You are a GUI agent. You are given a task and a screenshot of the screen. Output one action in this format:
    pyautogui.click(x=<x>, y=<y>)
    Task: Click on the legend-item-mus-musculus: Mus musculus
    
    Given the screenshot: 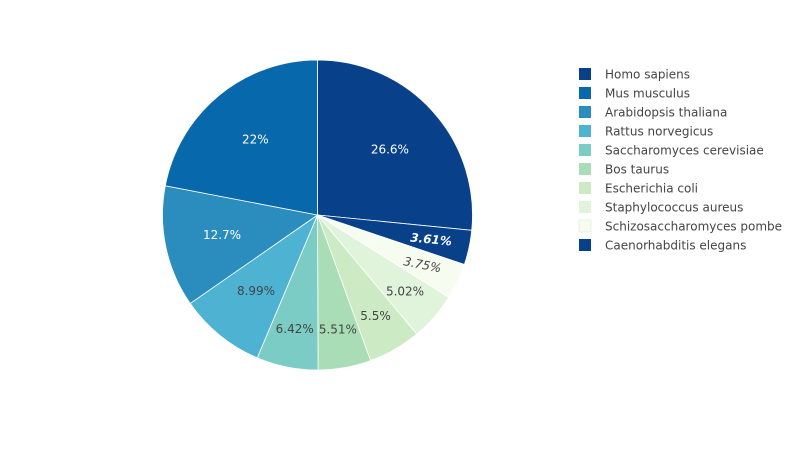 What is the action you would take?
    pyautogui.click(x=634, y=94)
    